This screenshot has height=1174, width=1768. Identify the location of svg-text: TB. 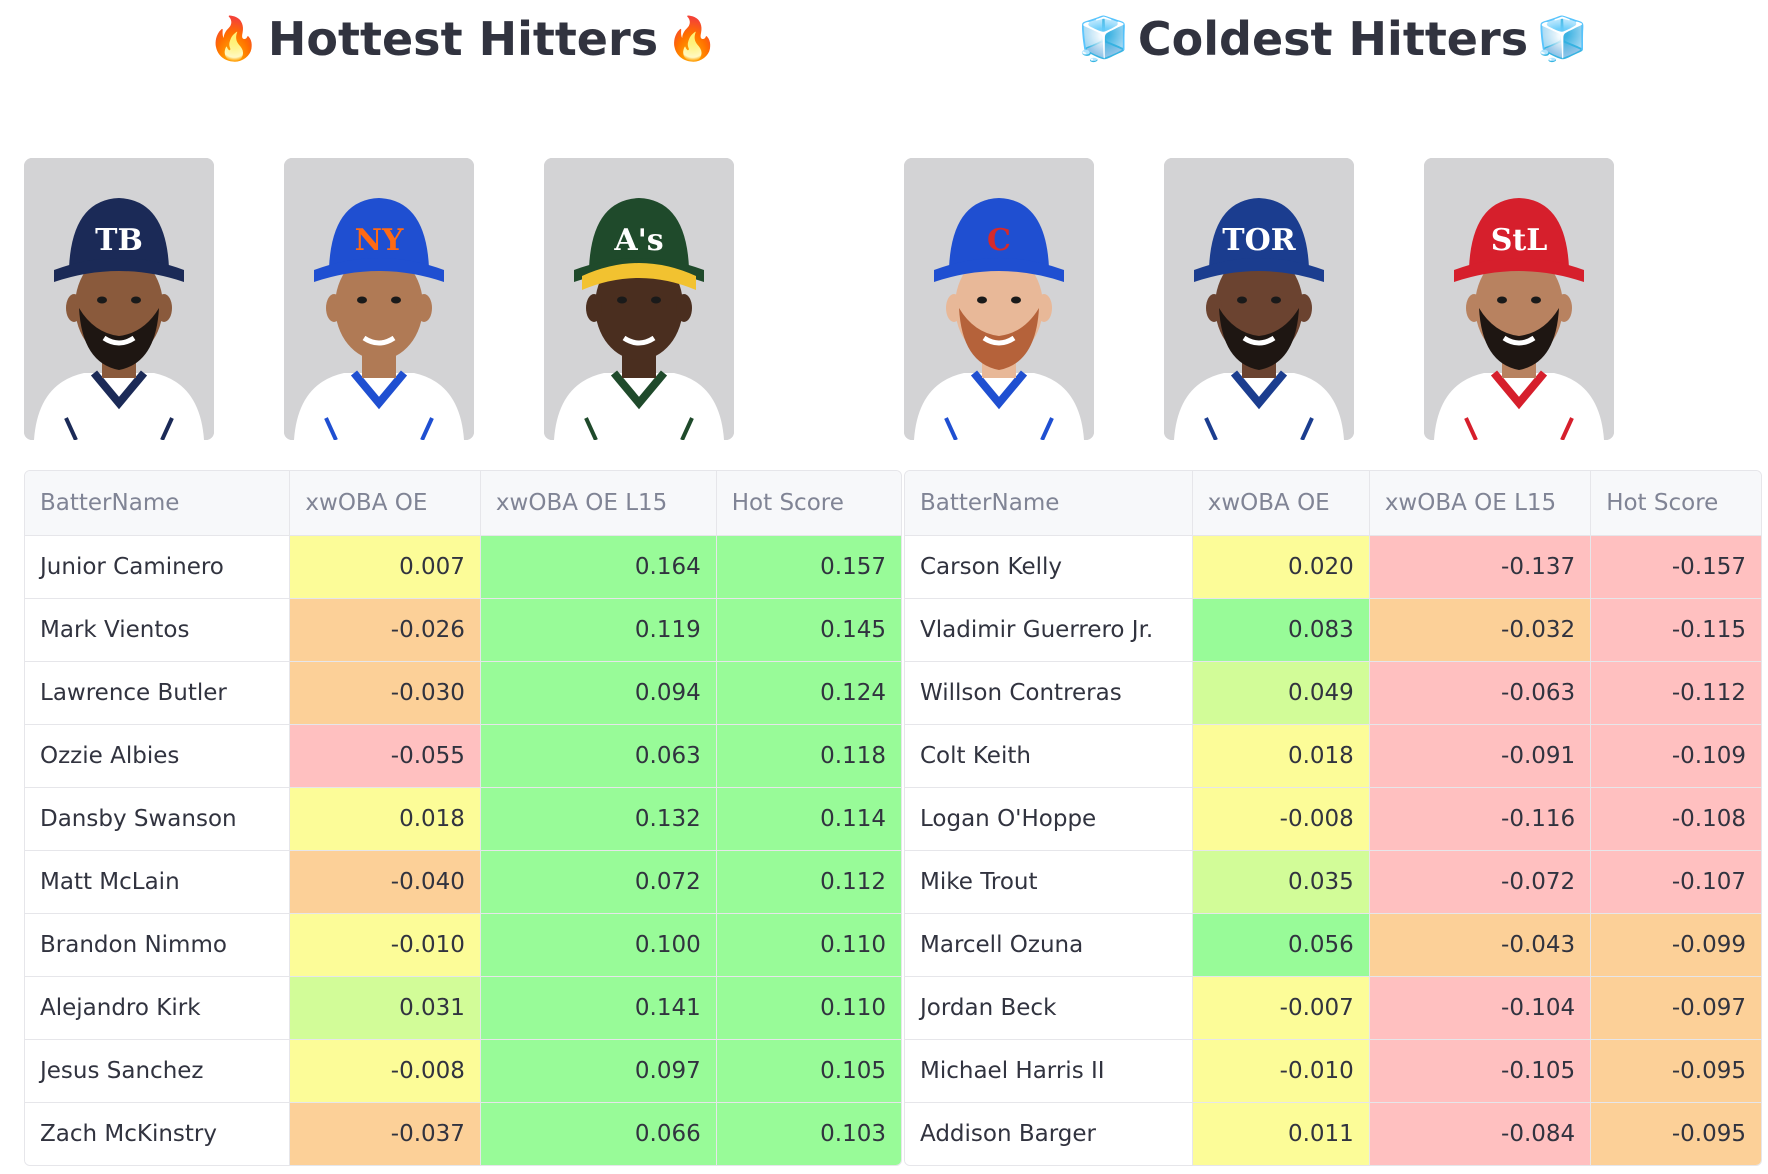
(119, 240).